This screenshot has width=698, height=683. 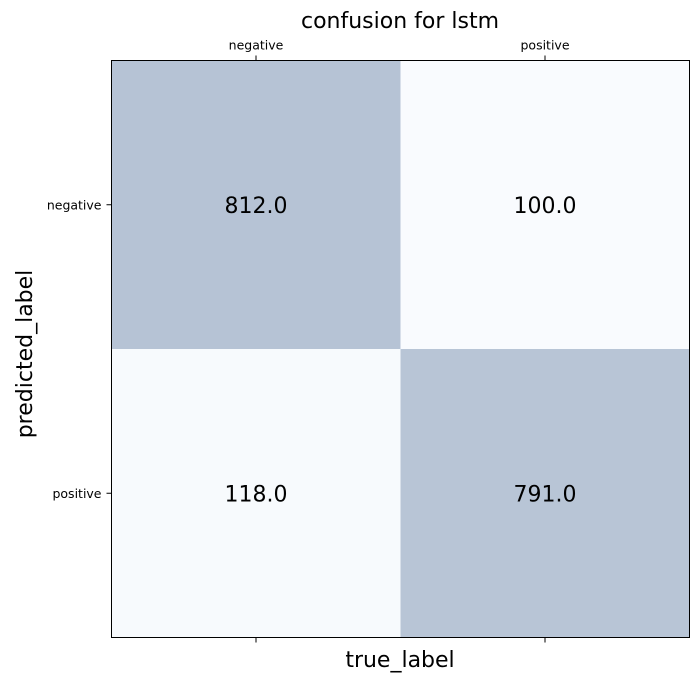 I want to click on x-tick-label: positive, so click(x=544, y=45).